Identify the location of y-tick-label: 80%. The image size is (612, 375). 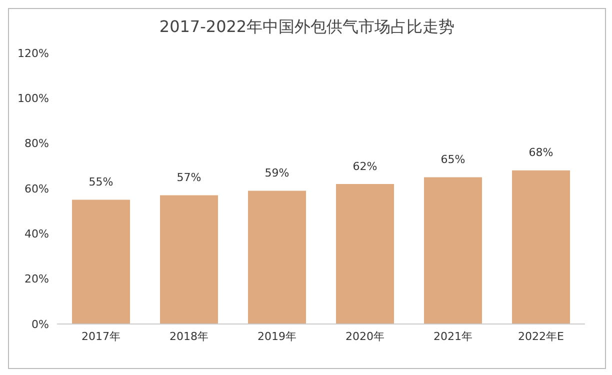
(36, 143).